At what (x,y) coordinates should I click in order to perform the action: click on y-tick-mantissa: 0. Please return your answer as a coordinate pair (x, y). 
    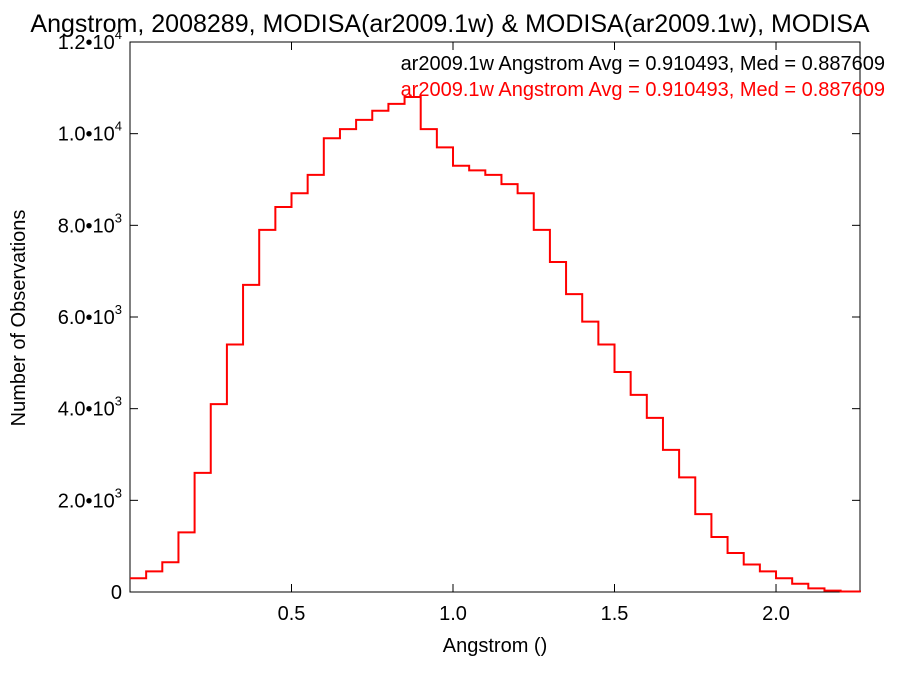
    Looking at the image, I should click on (116, 593).